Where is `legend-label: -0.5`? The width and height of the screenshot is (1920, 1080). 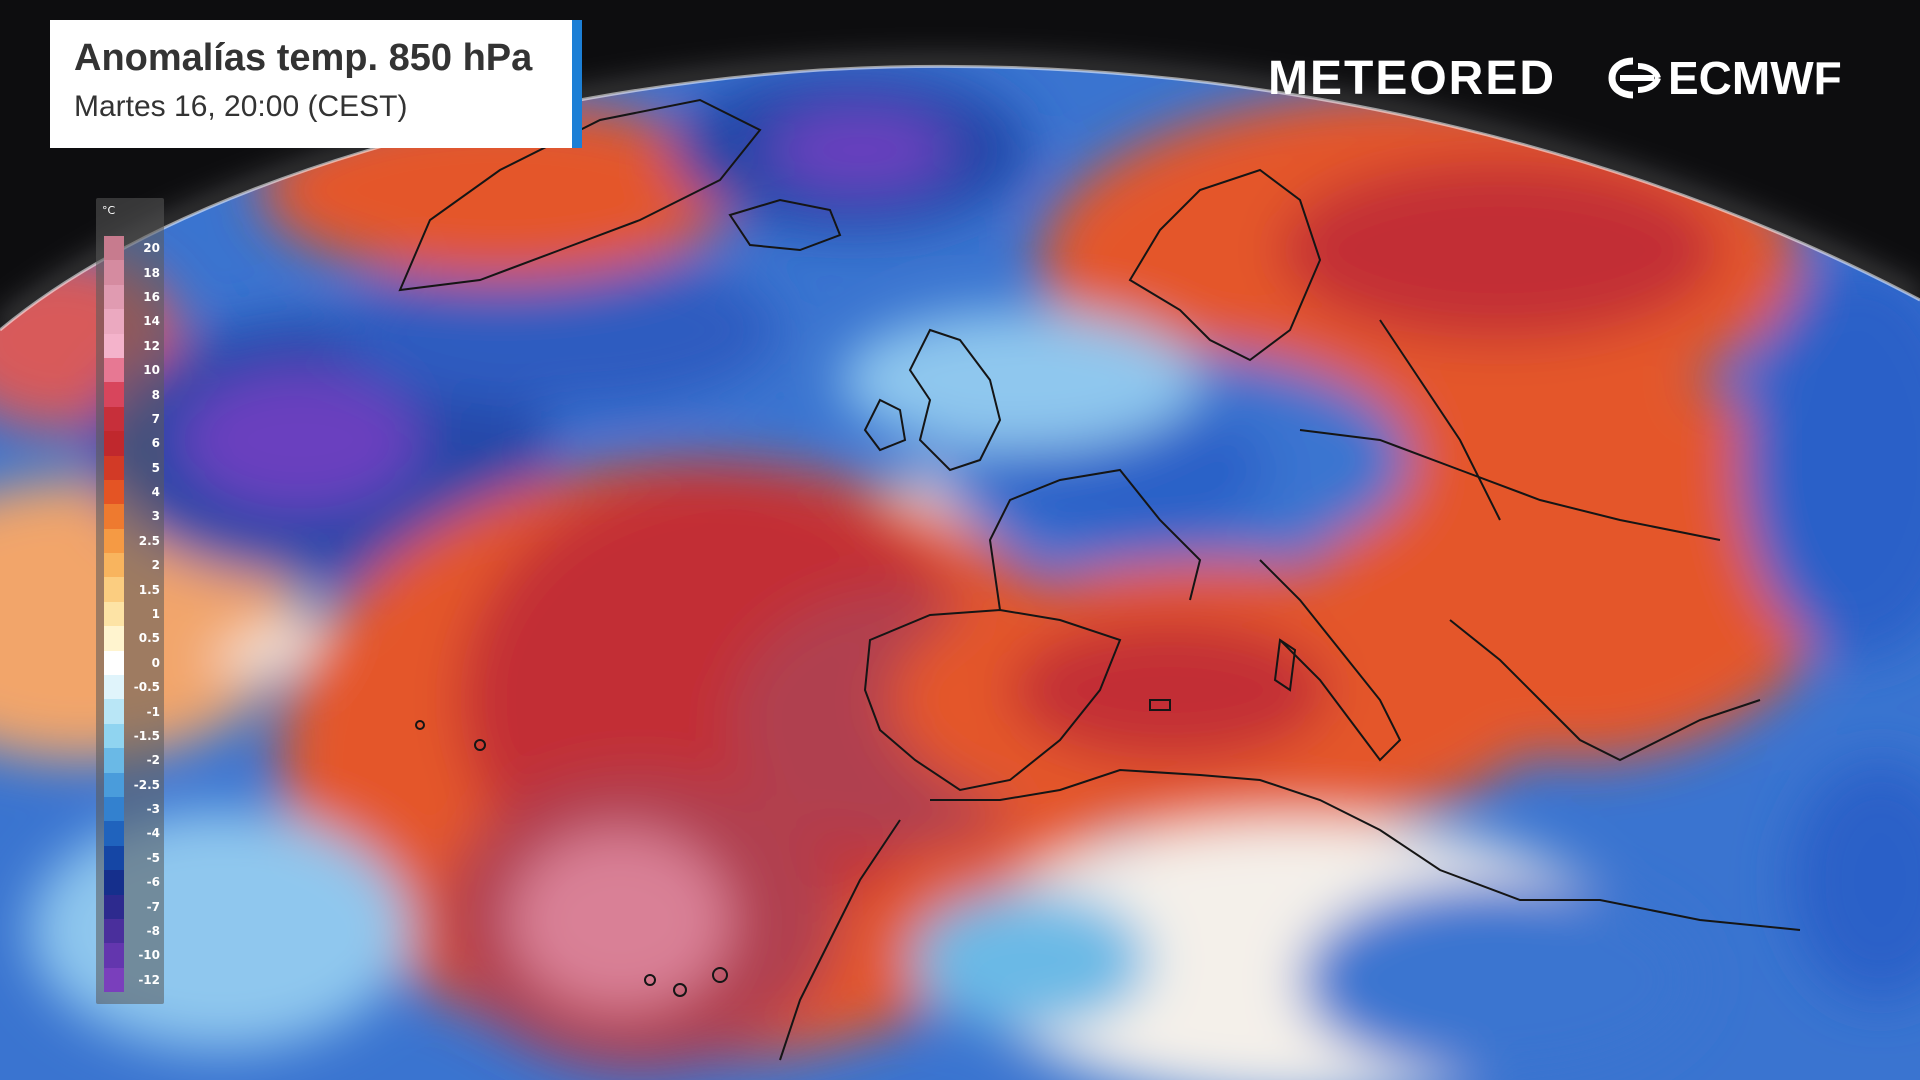
legend-label: -0.5 is located at coordinates (146, 687).